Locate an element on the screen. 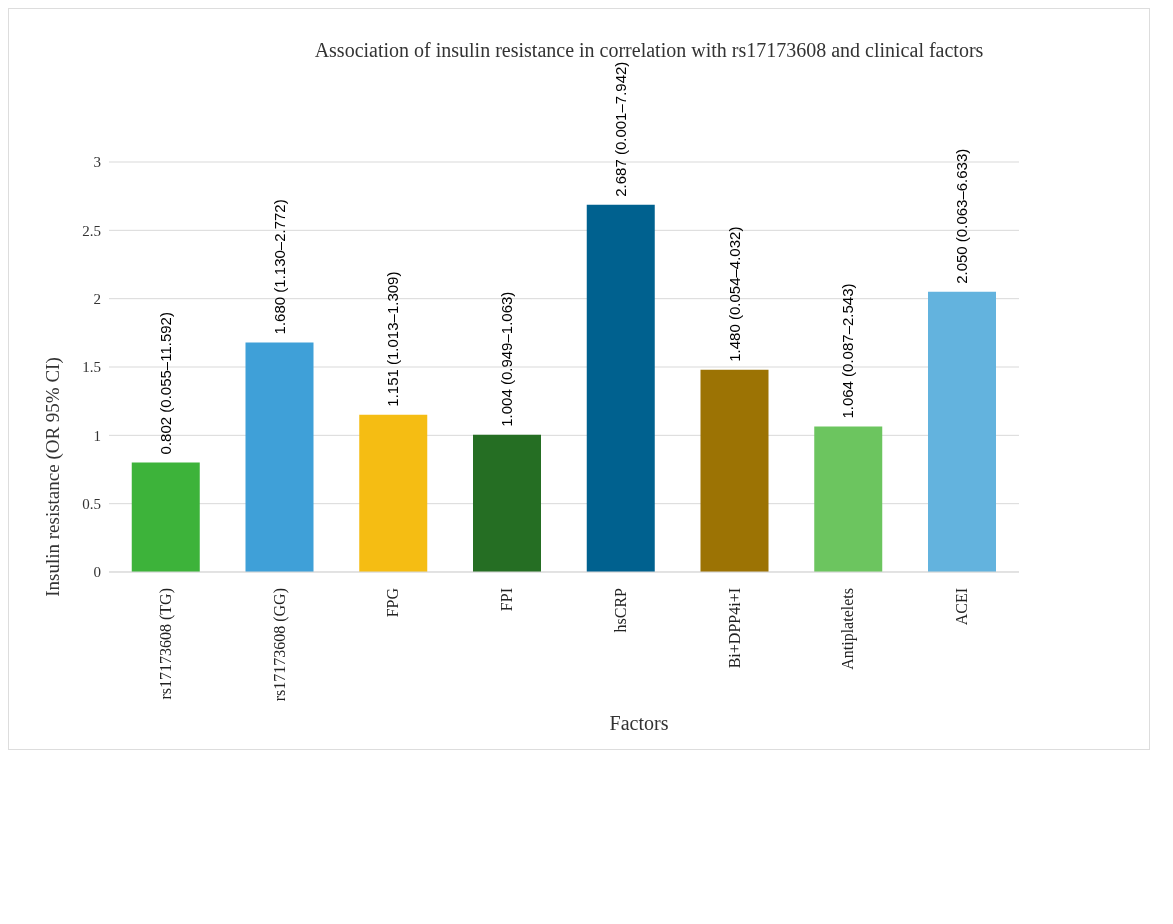  data-label: 1.004 (0.949–1.063) is located at coordinates (506, 359).